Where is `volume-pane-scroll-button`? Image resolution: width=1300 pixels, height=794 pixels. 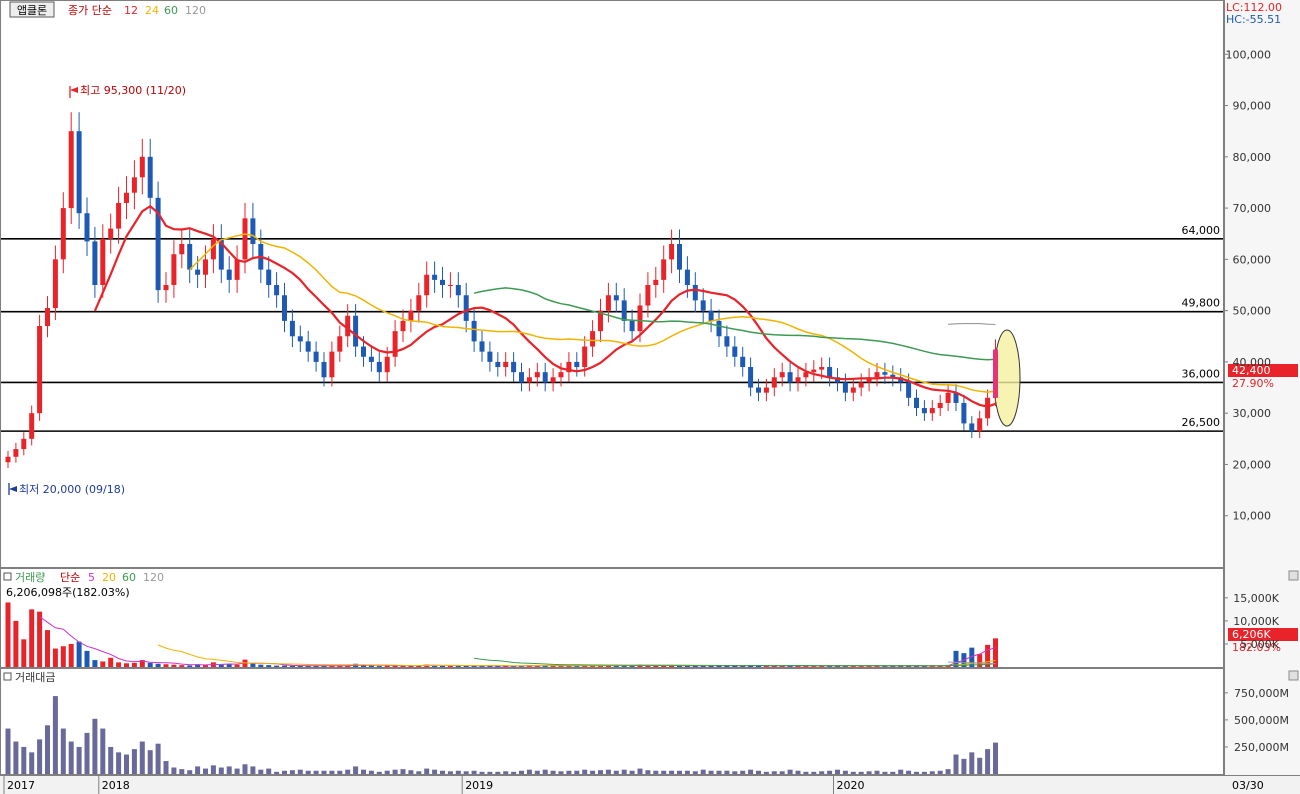 volume-pane-scroll-button is located at coordinates (1293, 575).